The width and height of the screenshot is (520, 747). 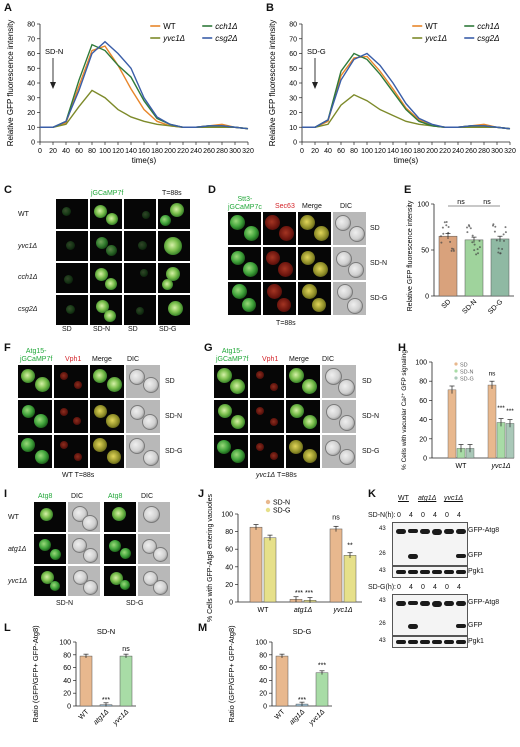 I want to click on i-row-atg1: atg1Δ, so click(x=17, y=549).